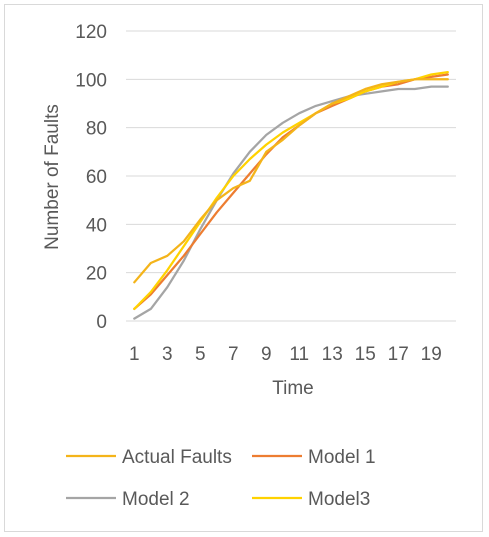 The height and width of the screenshot is (537, 489). What do you see at coordinates (177, 457) in the screenshot?
I see `legend-label: Actual Faults` at bounding box center [177, 457].